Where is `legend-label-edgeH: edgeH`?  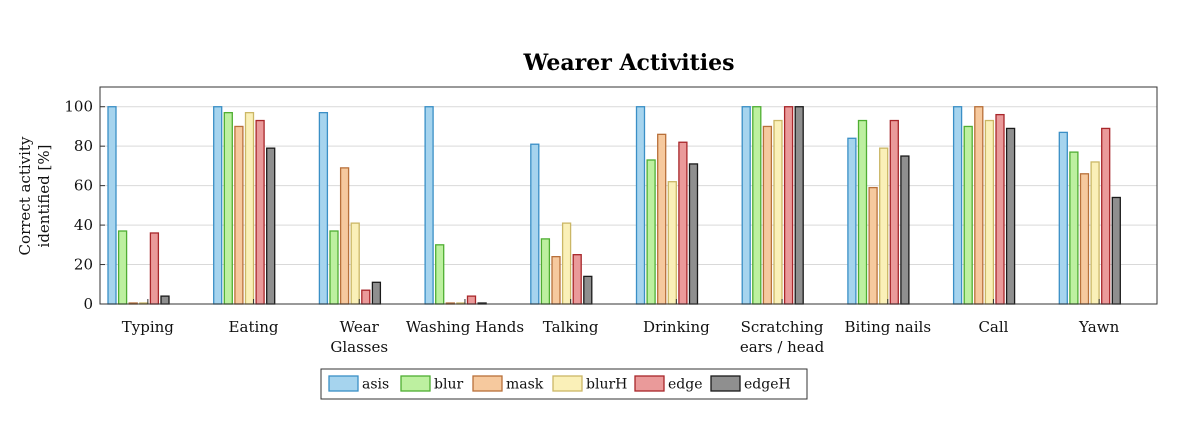
legend-label-edgeH: edgeH is located at coordinates (767, 385).